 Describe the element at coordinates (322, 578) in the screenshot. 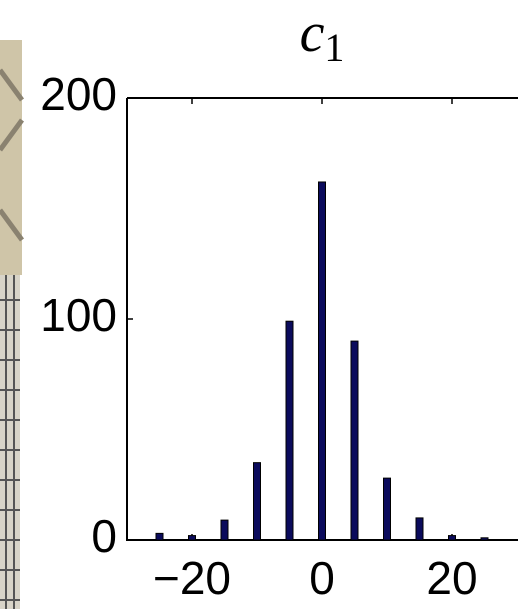

I see `x-tick-label: 0` at that location.